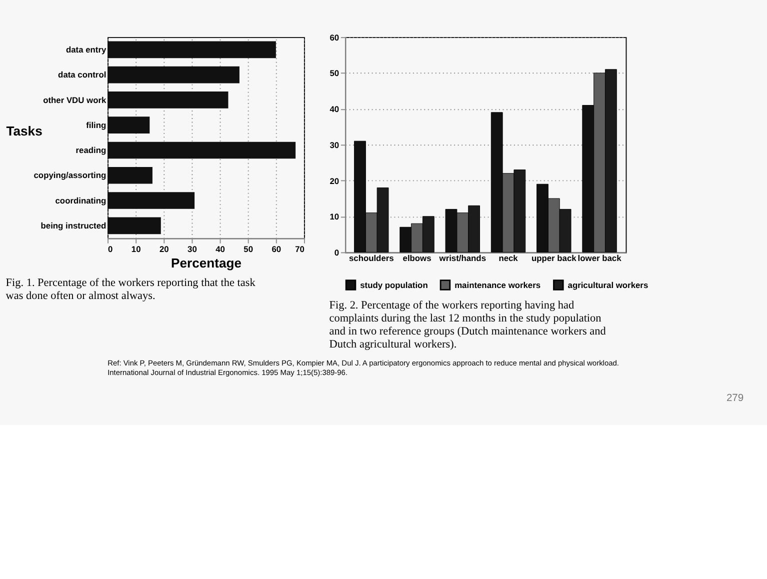 The height and width of the screenshot is (579, 767). Describe the element at coordinates (462, 258) in the screenshot. I see `x-tick-label: wrist/hands` at that location.